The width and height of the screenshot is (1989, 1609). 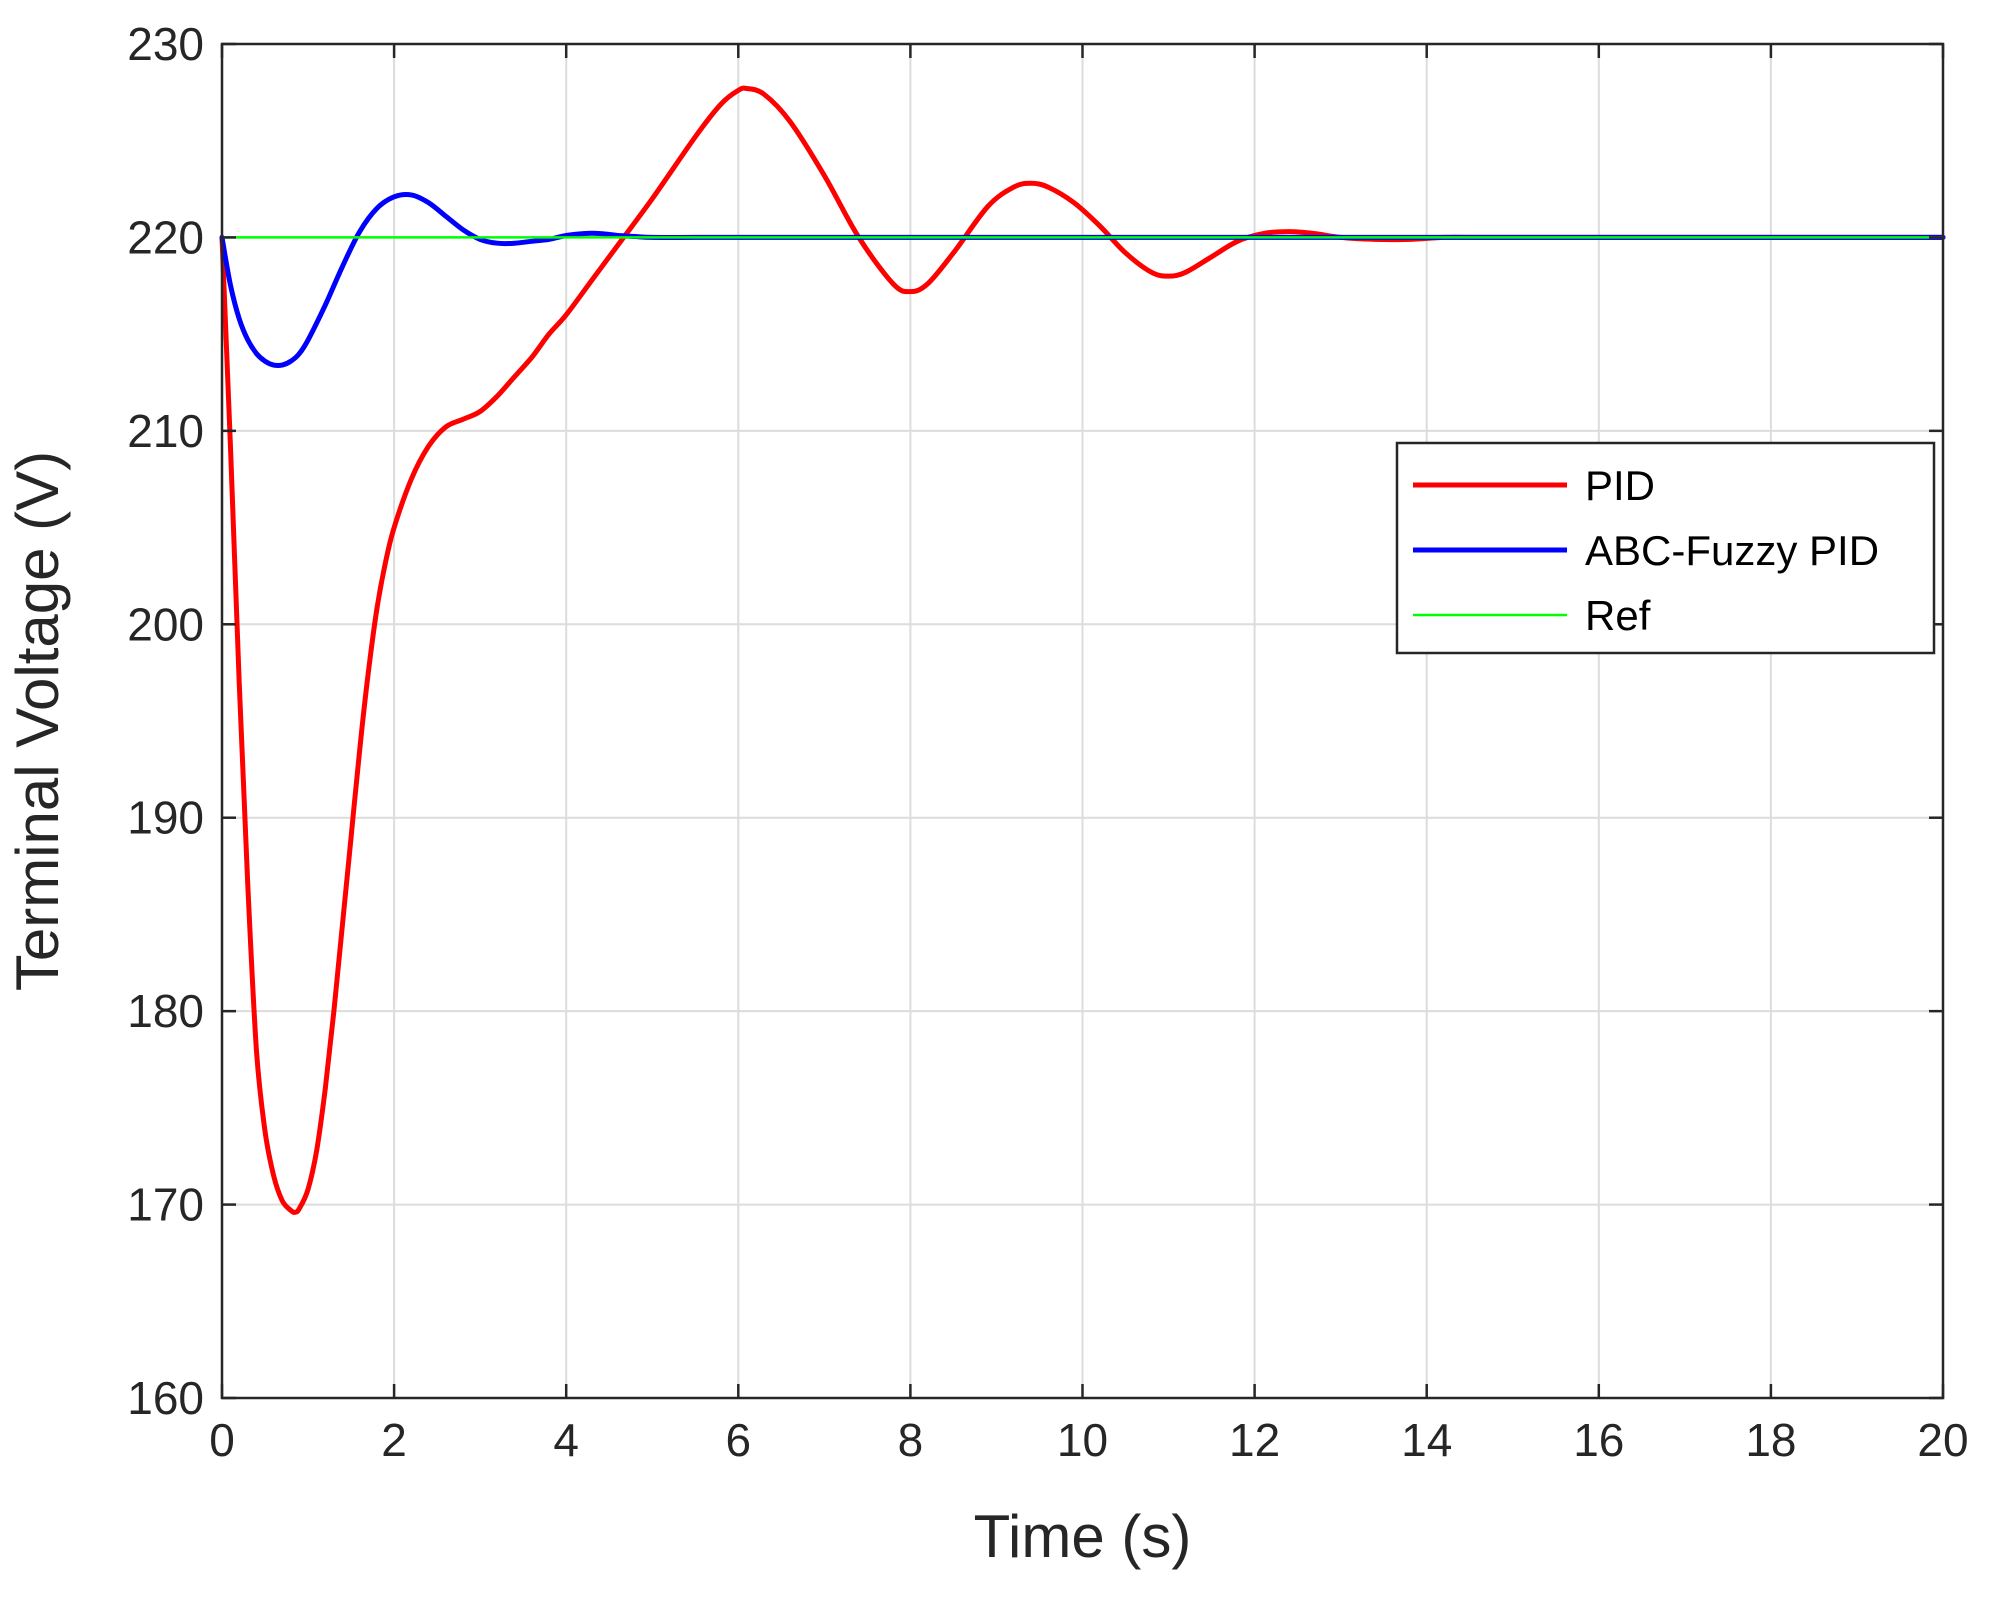 I want to click on x-tick-label: 8, so click(x=911, y=1440).